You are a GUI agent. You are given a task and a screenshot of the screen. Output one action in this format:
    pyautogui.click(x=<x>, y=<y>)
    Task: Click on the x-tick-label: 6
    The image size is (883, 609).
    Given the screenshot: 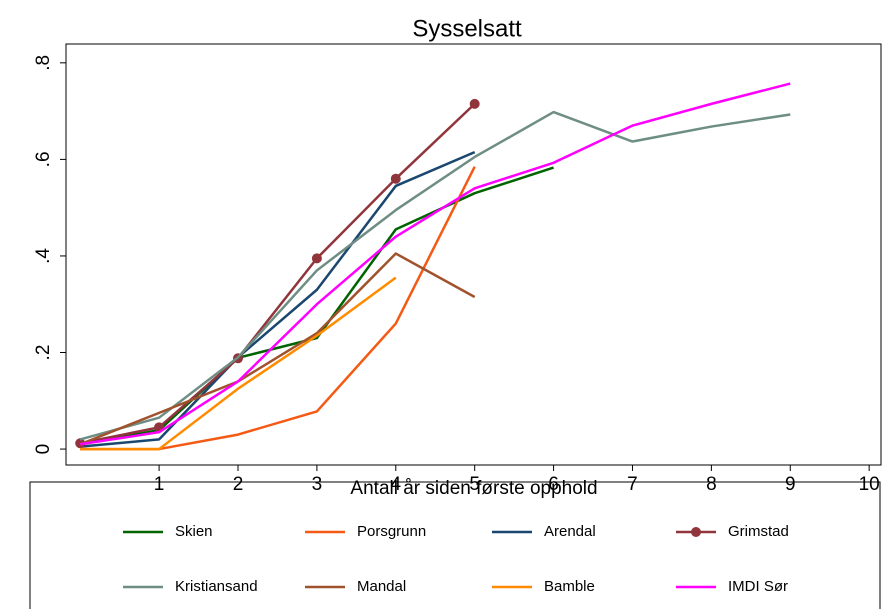 What is the action you would take?
    pyautogui.click(x=553, y=484)
    